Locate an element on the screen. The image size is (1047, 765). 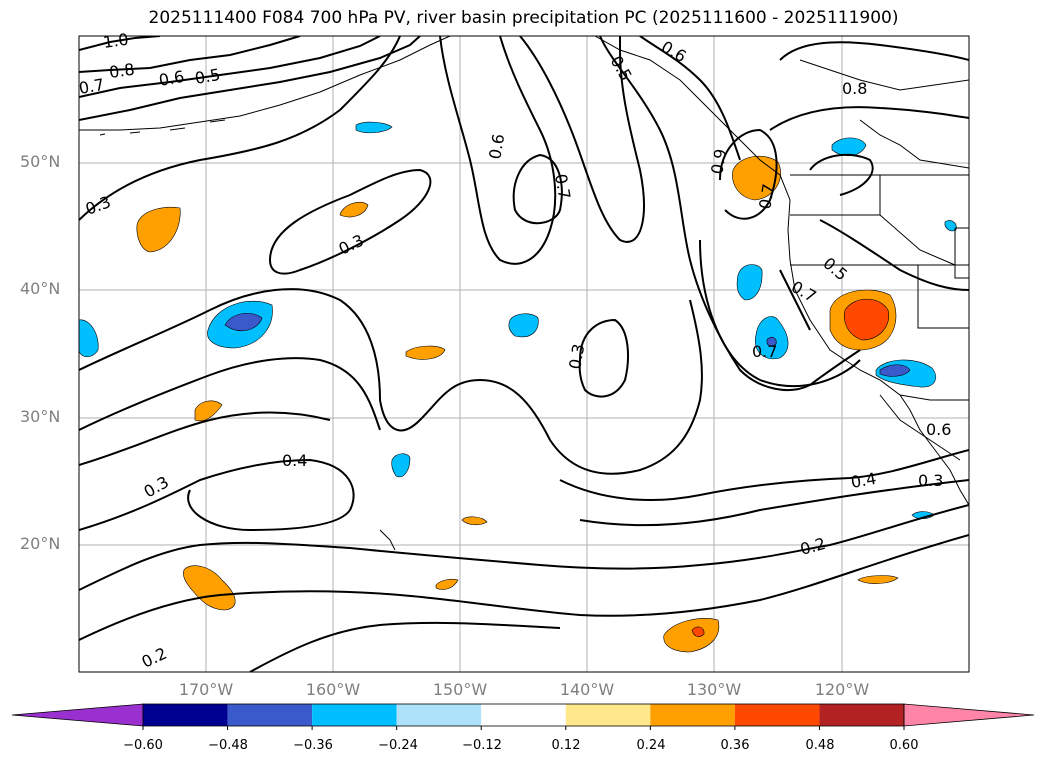
colorbar is located at coordinates (523, 716).